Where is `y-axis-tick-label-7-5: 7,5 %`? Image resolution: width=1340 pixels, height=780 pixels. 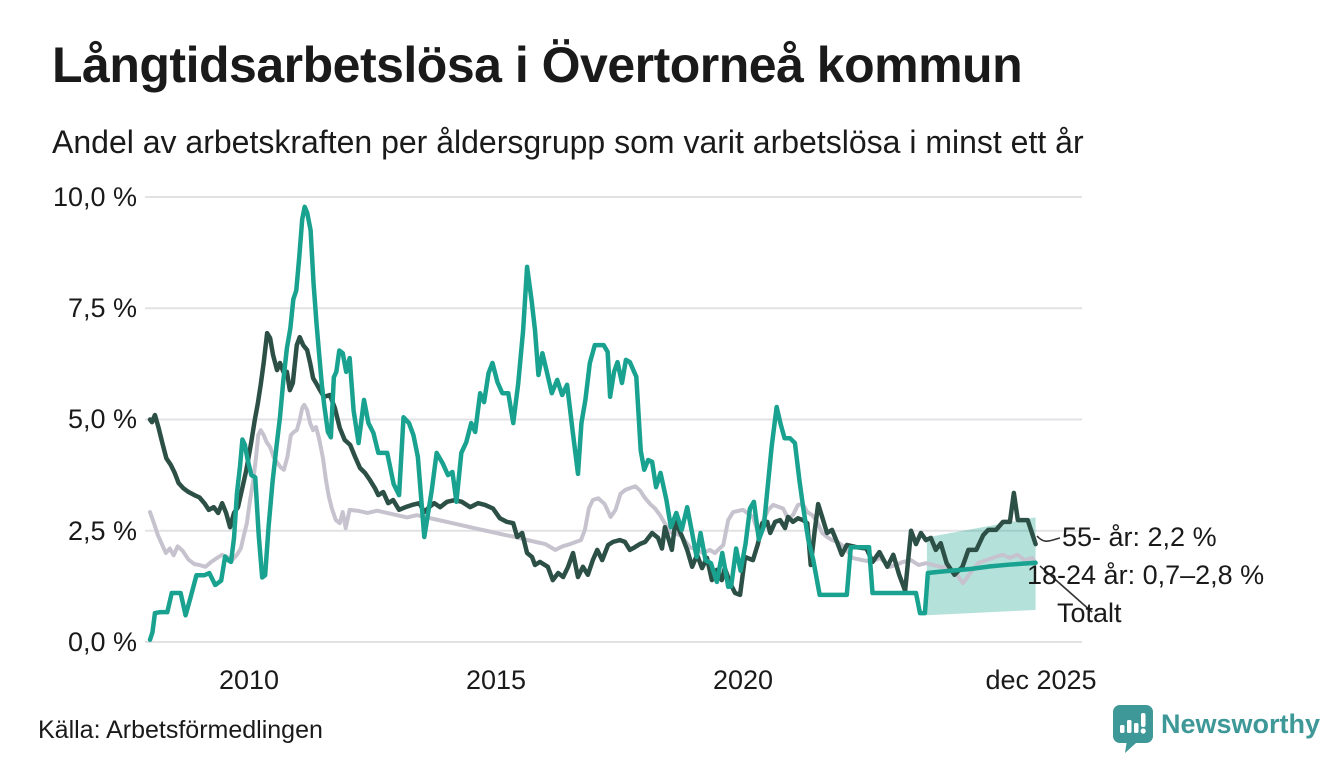 y-axis-tick-label-7-5: 7,5 % is located at coordinates (102, 308).